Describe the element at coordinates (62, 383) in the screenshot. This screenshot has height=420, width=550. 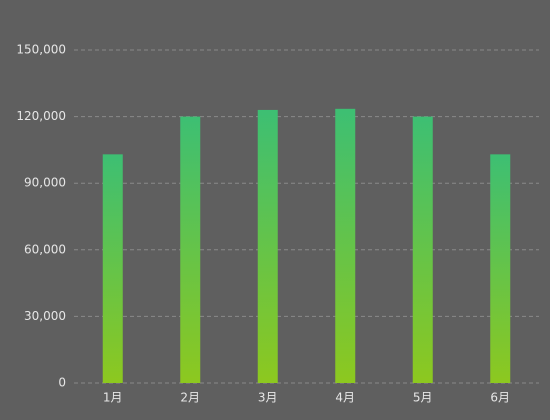
I see `y-tick-label: 0` at that location.